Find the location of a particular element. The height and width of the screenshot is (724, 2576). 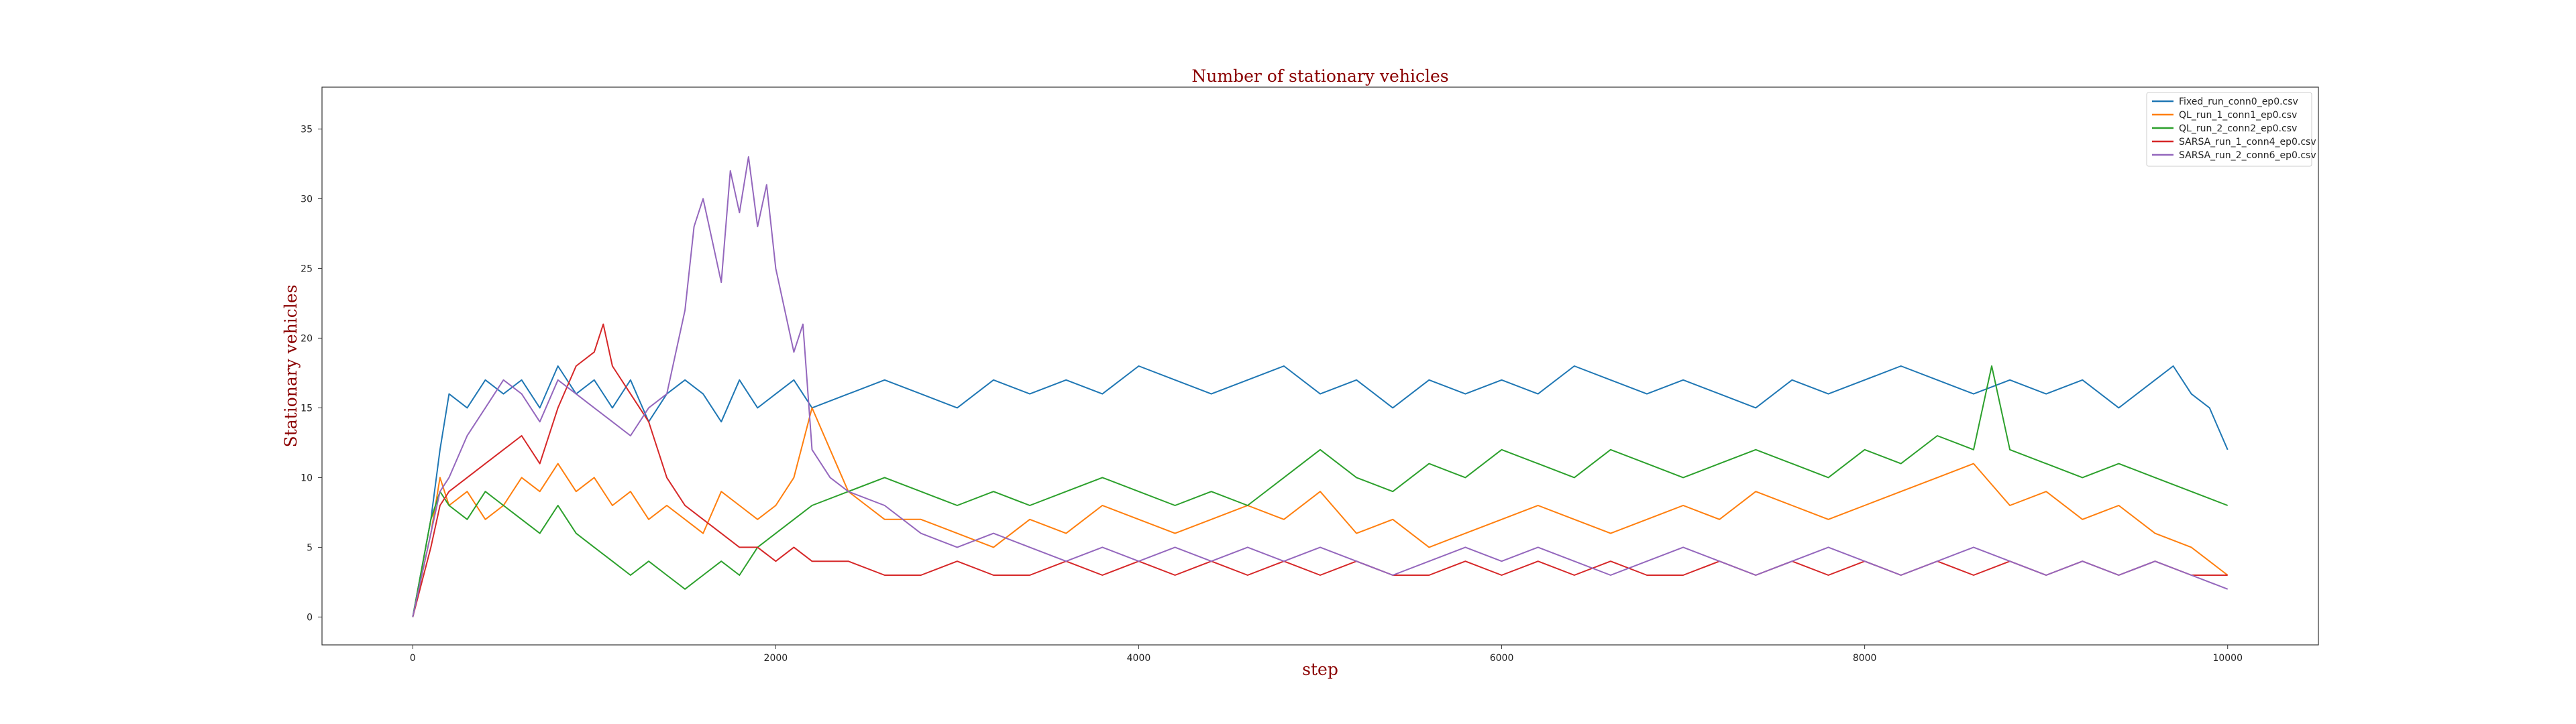

y-tick-label: 15 is located at coordinates (307, 409).